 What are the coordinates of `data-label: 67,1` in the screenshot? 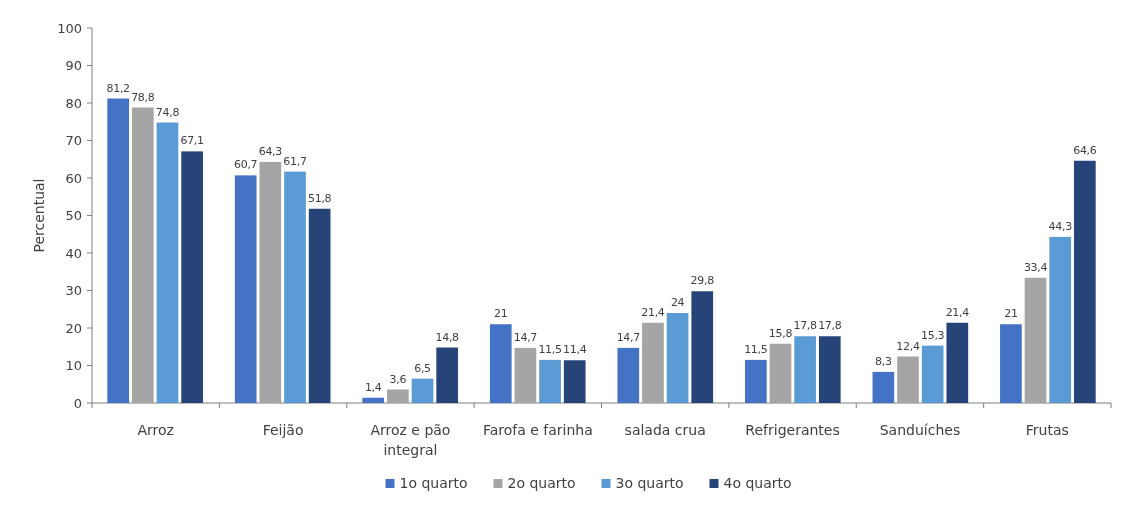 It's located at (192, 141).